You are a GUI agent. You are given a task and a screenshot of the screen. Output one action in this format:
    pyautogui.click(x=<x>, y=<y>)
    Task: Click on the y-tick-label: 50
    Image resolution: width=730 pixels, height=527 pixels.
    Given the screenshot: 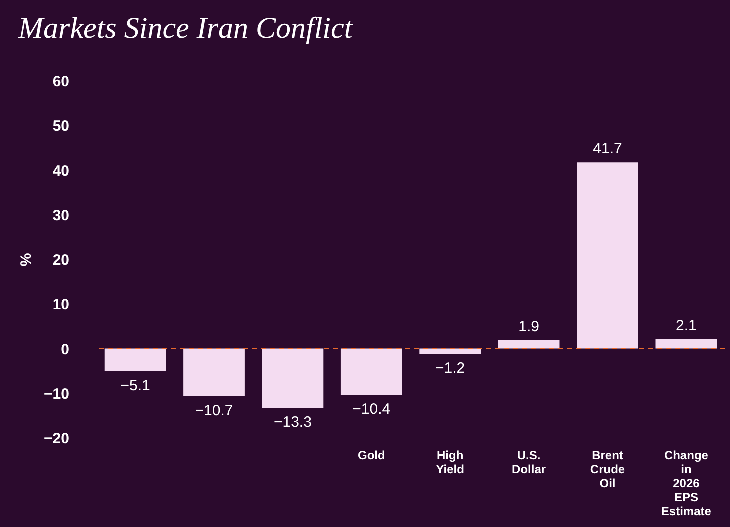 What is the action you would take?
    pyautogui.click(x=61, y=127)
    